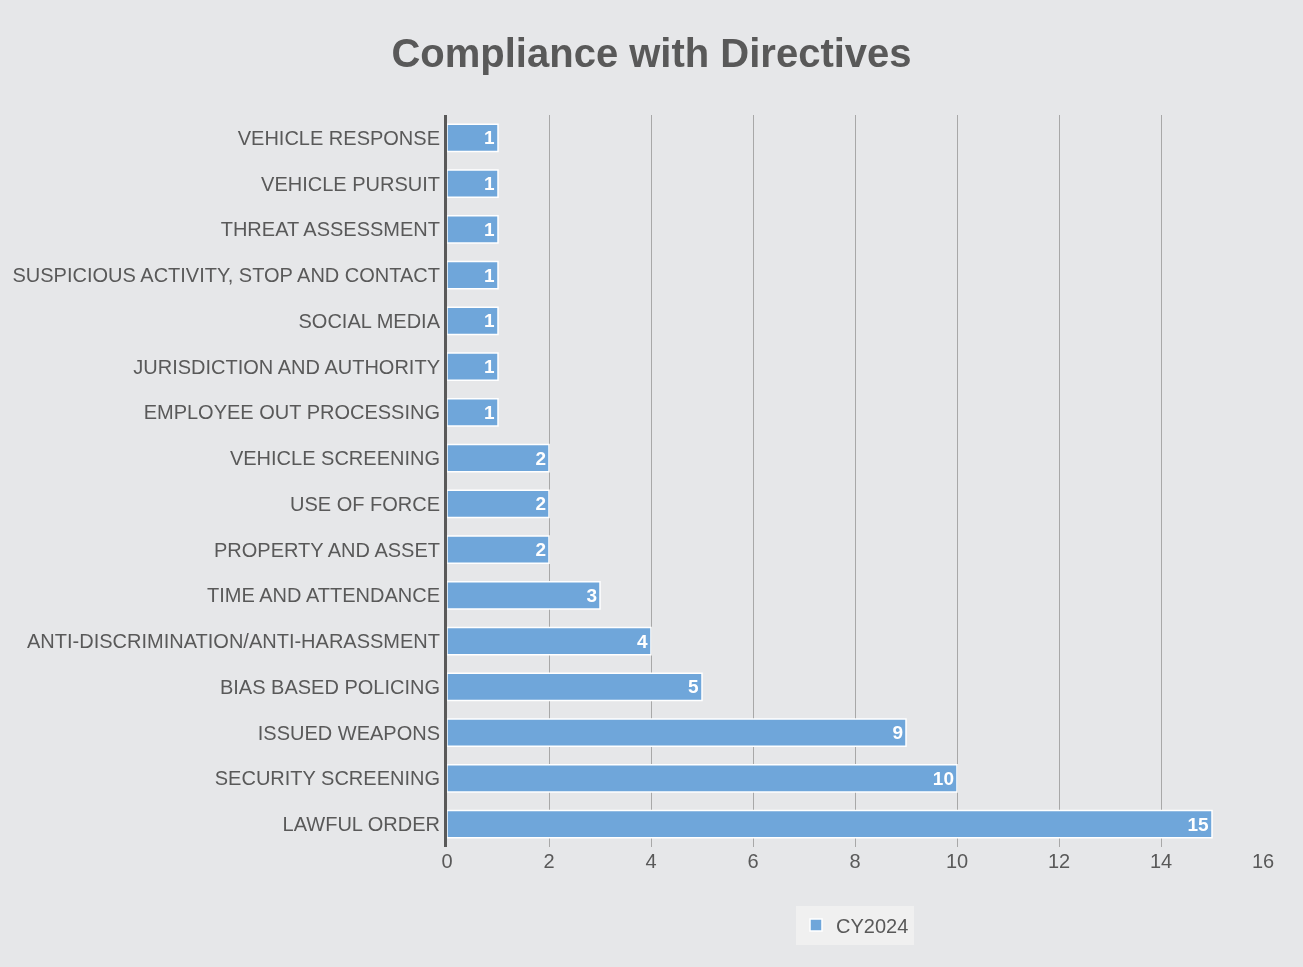 The width and height of the screenshot is (1303, 967). I want to click on x-tick-label: 12, so click(1059, 861).